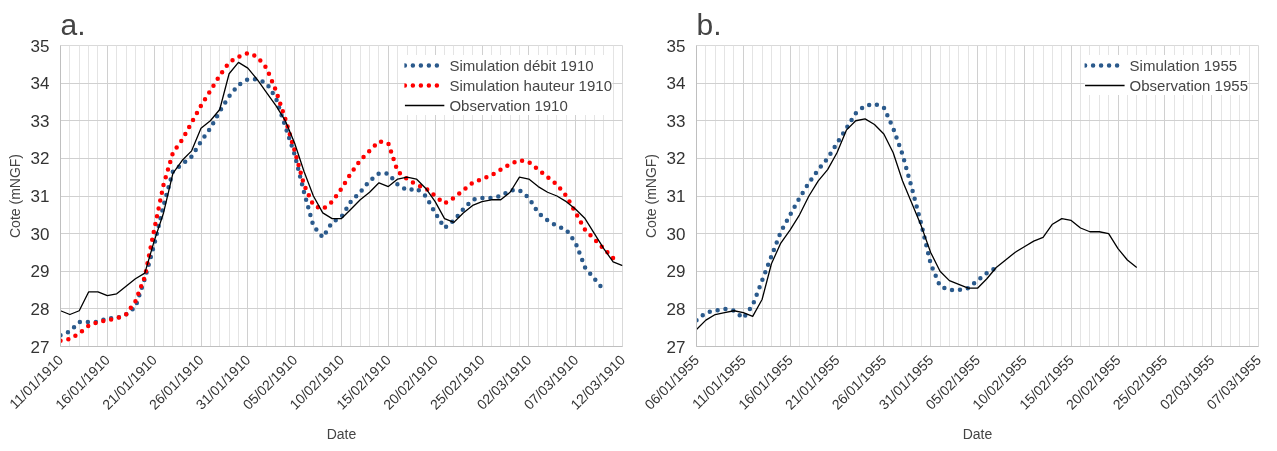 The width and height of the screenshot is (1277, 451). What do you see at coordinates (73, 24) in the screenshot?
I see `chart-title: a.` at bounding box center [73, 24].